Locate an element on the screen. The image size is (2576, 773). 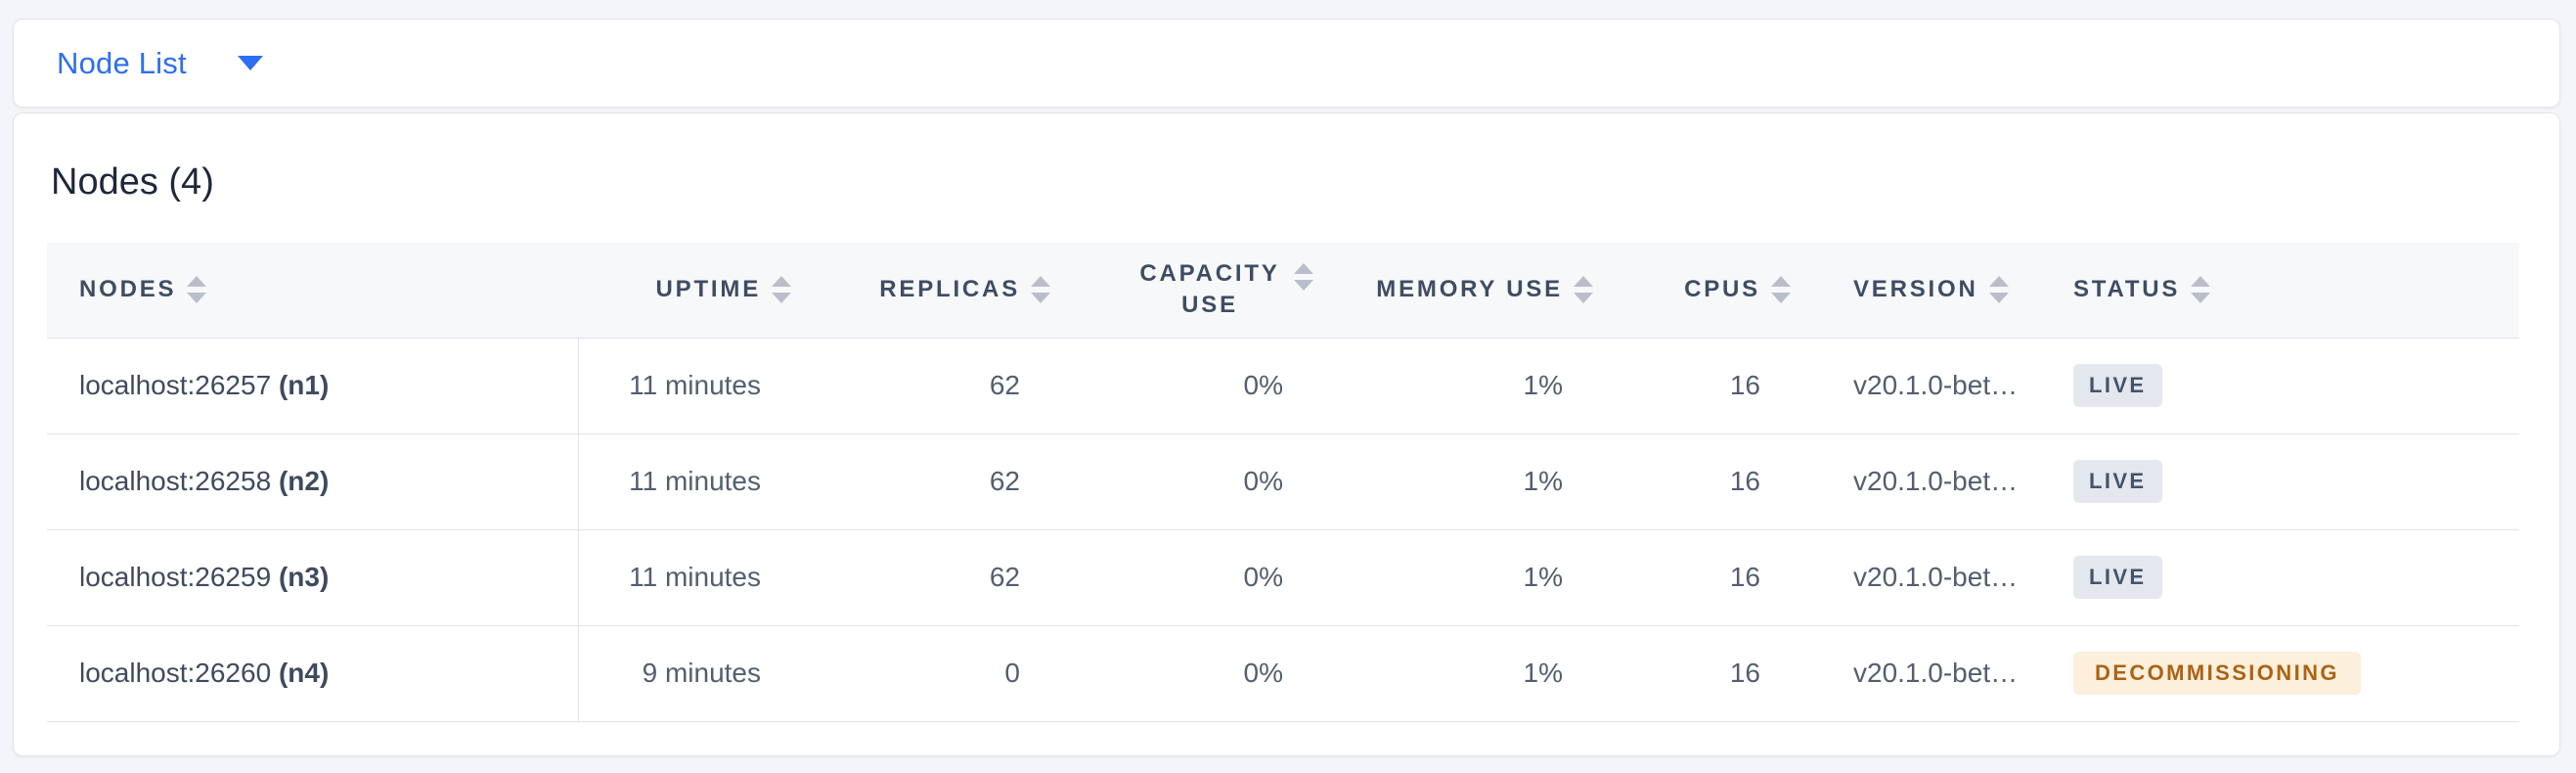
column-header-label: MEMORY USE is located at coordinates (1469, 290).